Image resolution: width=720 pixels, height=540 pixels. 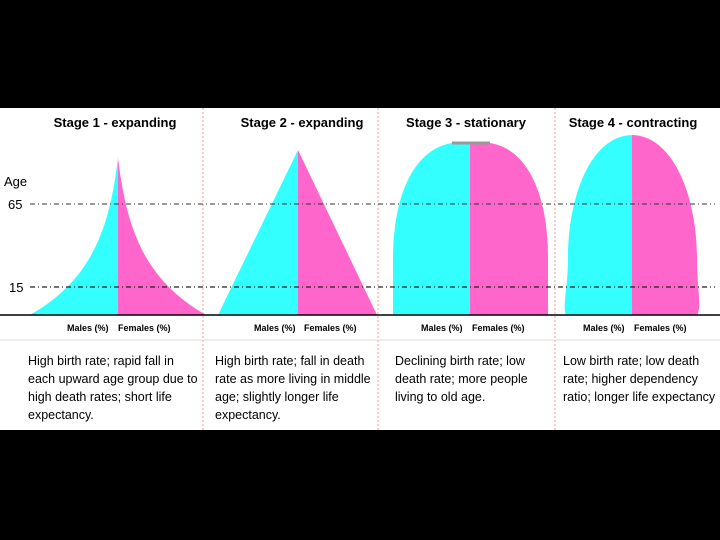 I want to click on stage-3-pyramid, so click(x=470, y=228).